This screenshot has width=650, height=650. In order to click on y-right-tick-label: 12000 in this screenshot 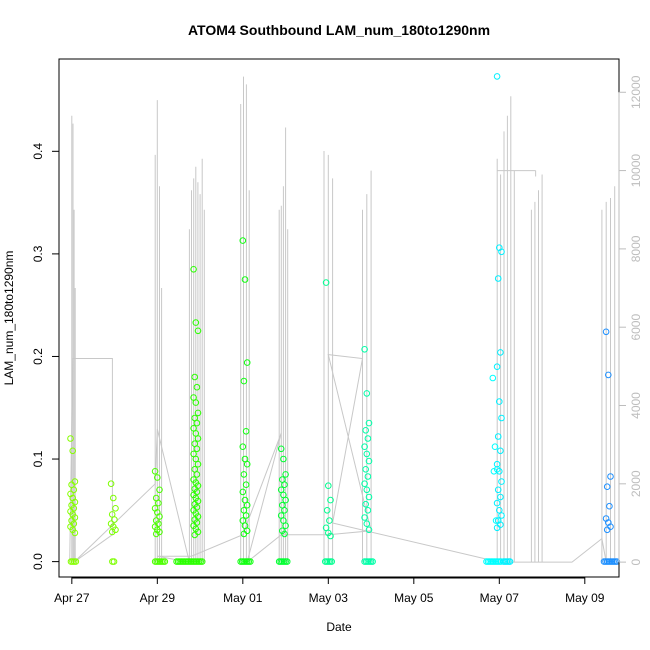, I will do `click(636, 92)`.